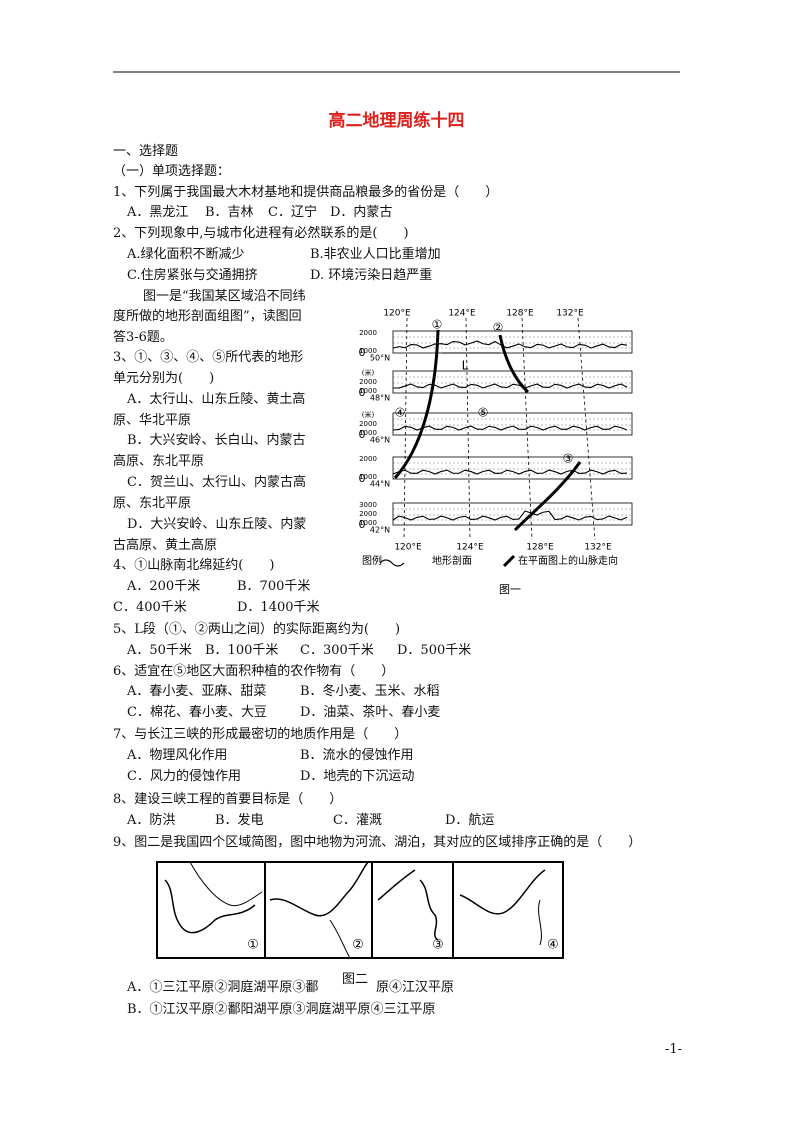 Image resolution: width=793 pixels, height=1122 pixels. What do you see at coordinates (150, 607) in the screenshot?
I see `option: C．400千米` at bounding box center [150, 607].